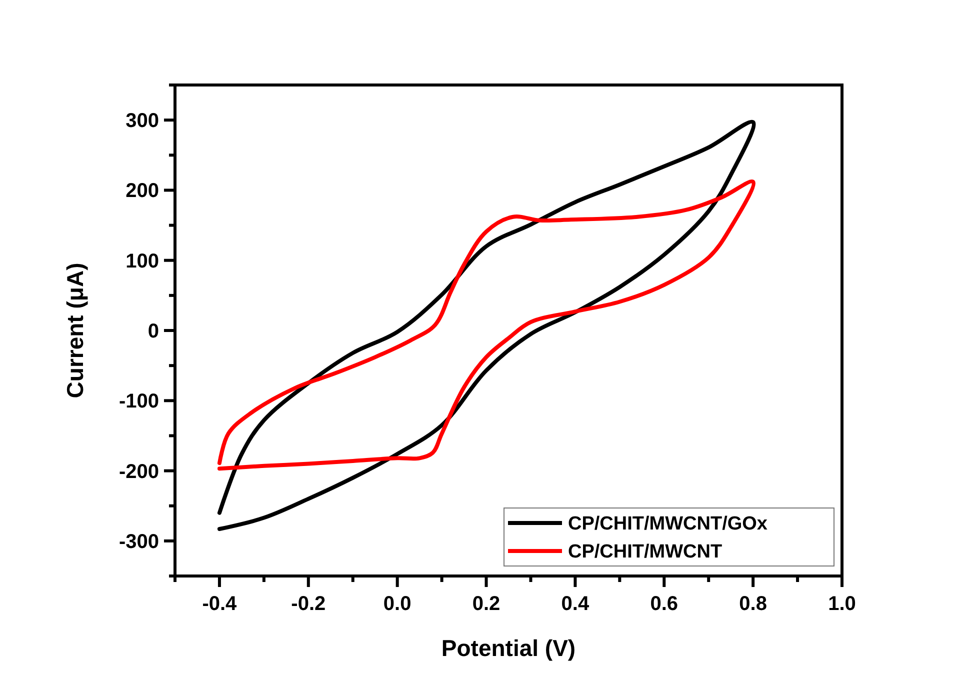 Image resolution: width=956 pixels, height=684 pixels. Describe the element at coordinates (645, 552) in the screenshot. I see `legend-label: CP/CHIT/MWCNT` at that location.